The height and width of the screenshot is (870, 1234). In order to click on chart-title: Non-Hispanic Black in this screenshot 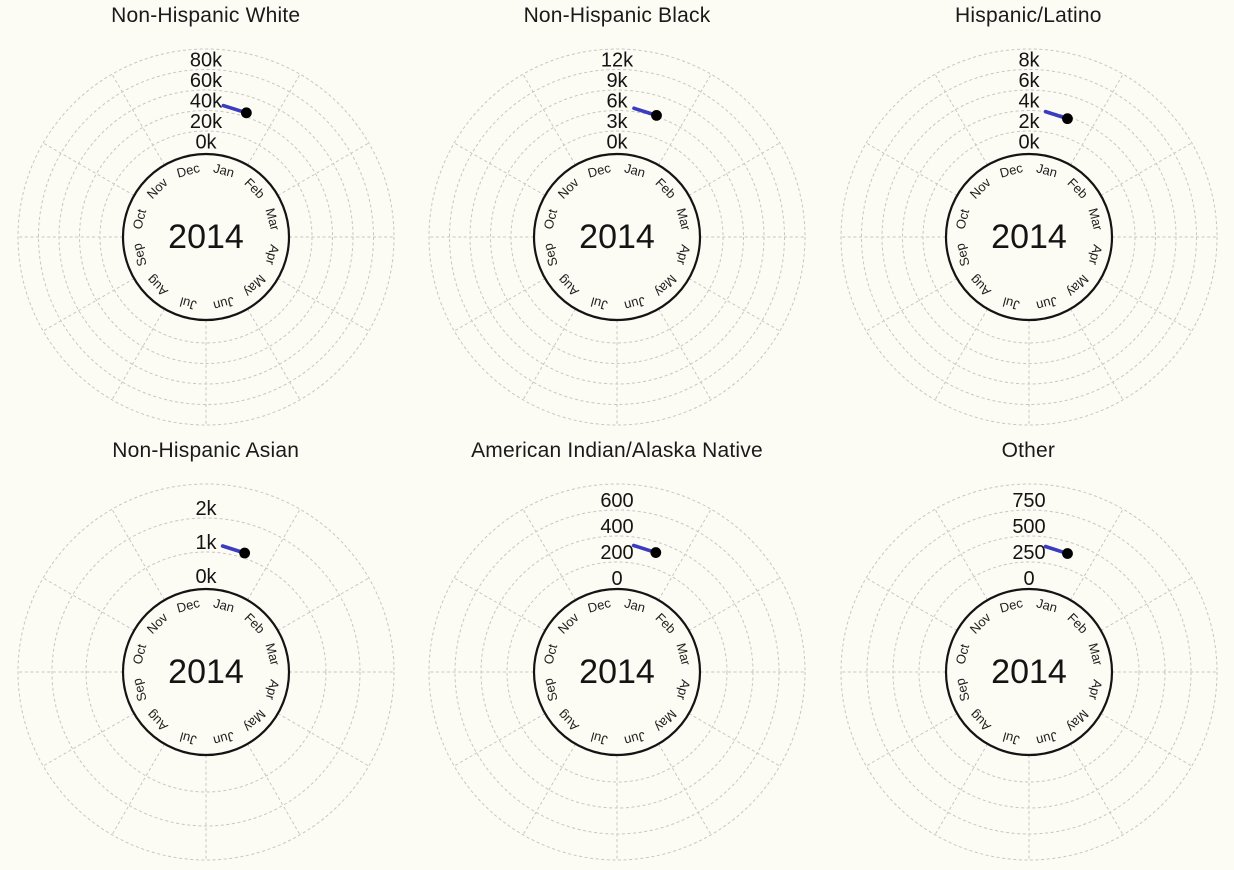, I will do `click(617, 15)`.